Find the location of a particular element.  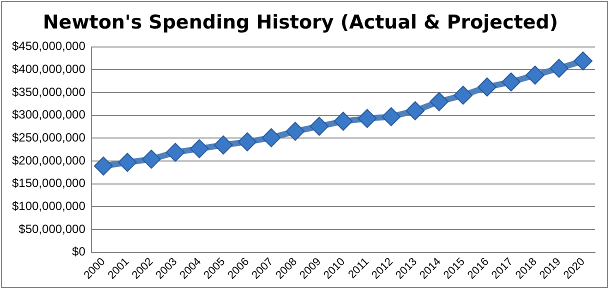

y-tick-label: $400,000,000 is located at coordinates (49, 69).